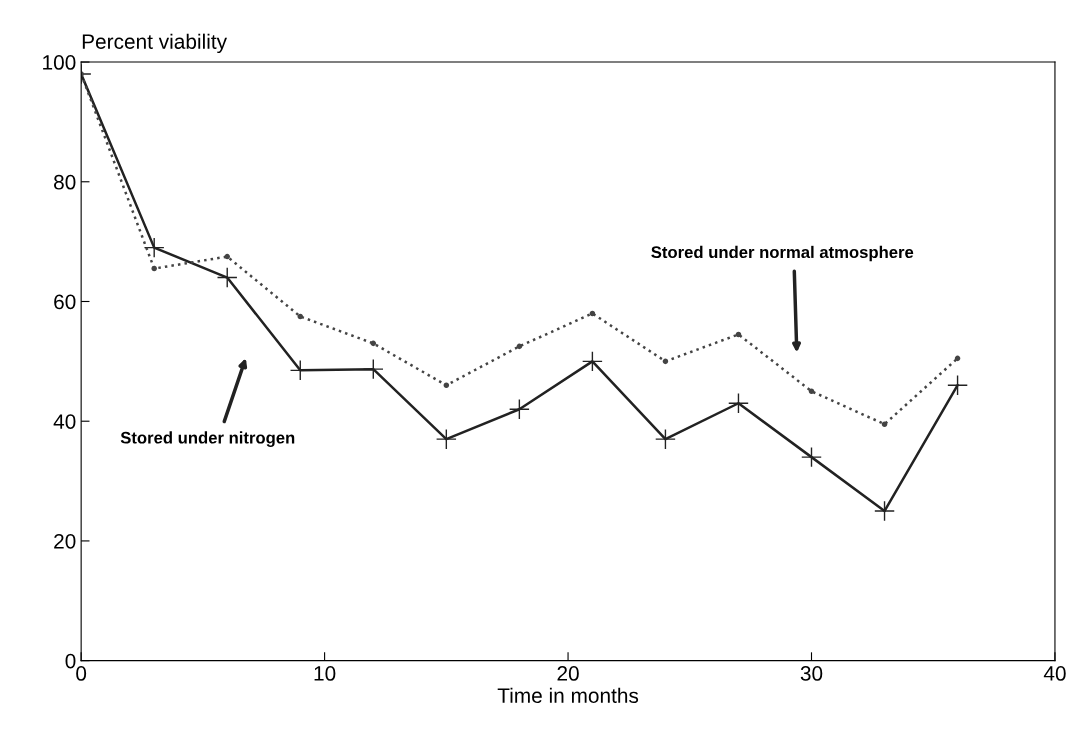 Image resolution: width=1082 pixels, height=730 pixels. What do you see at coordinates (782, 253) in the screenshot?
I see `annotation: Stored under normal atmosphere` at bounding box center [782, 253].